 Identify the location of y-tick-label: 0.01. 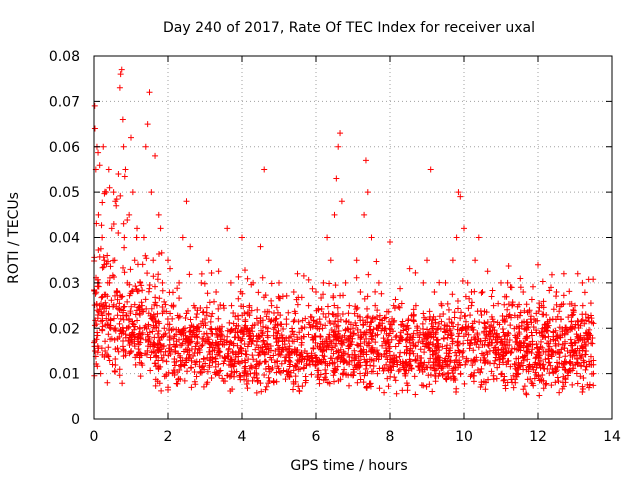
(64, 375).